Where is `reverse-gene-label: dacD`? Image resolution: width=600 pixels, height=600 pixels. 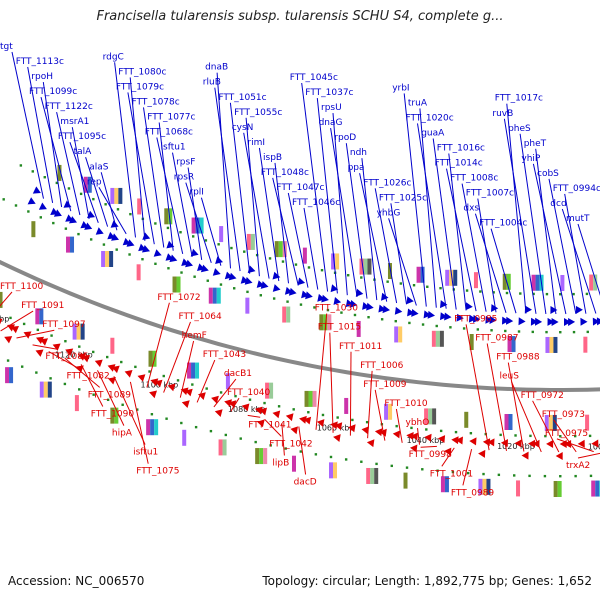
reverse-gene-label: dacD is located at coordinates (305, 483).